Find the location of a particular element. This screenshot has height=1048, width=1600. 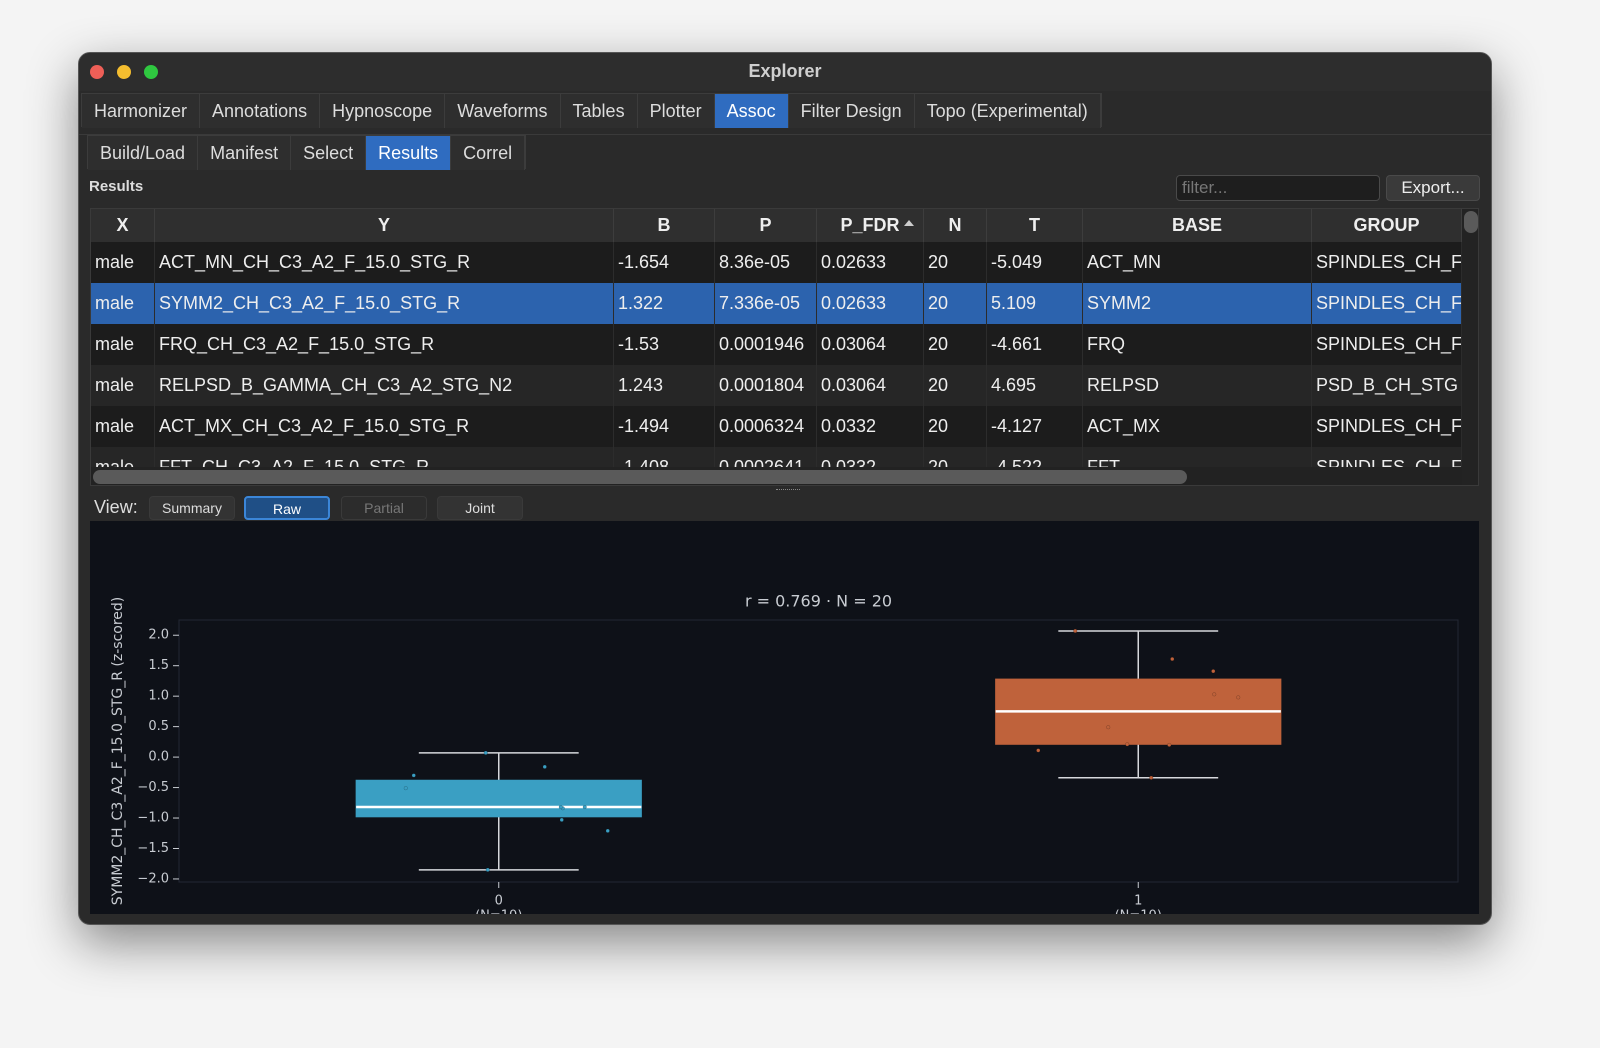

table-cell: 1.243 is located at coordinates (664, 385).